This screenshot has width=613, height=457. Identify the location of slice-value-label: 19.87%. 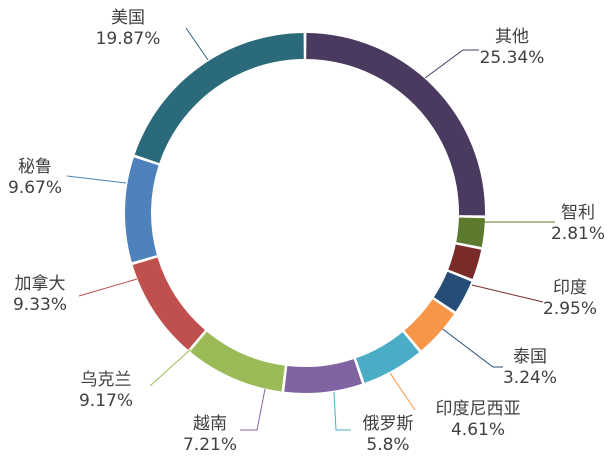
(128, 39).